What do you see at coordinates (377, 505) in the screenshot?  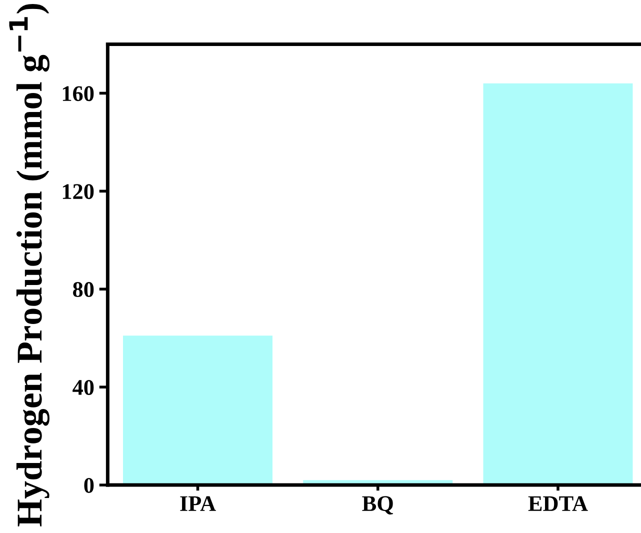 I see `x-tick-label: BQ` at bounding box center [377, 505].